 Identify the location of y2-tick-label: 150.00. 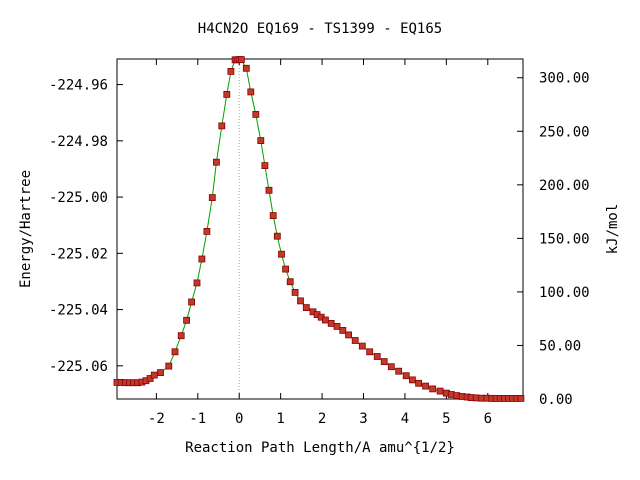
(564, 239).